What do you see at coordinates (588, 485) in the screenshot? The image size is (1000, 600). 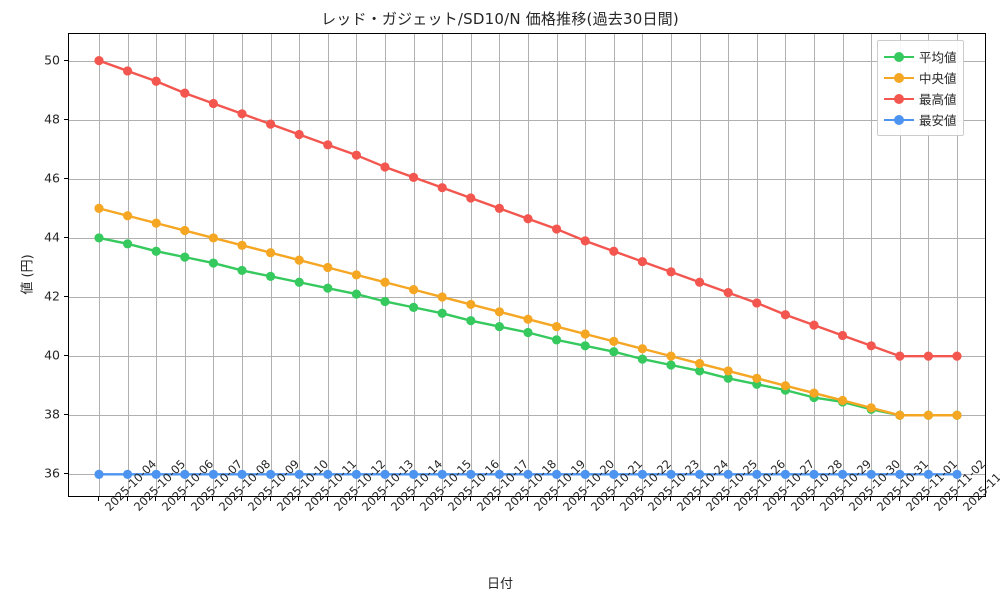 I see `x-tick-label: 2025-10-20` at bounding box center [588, 485].